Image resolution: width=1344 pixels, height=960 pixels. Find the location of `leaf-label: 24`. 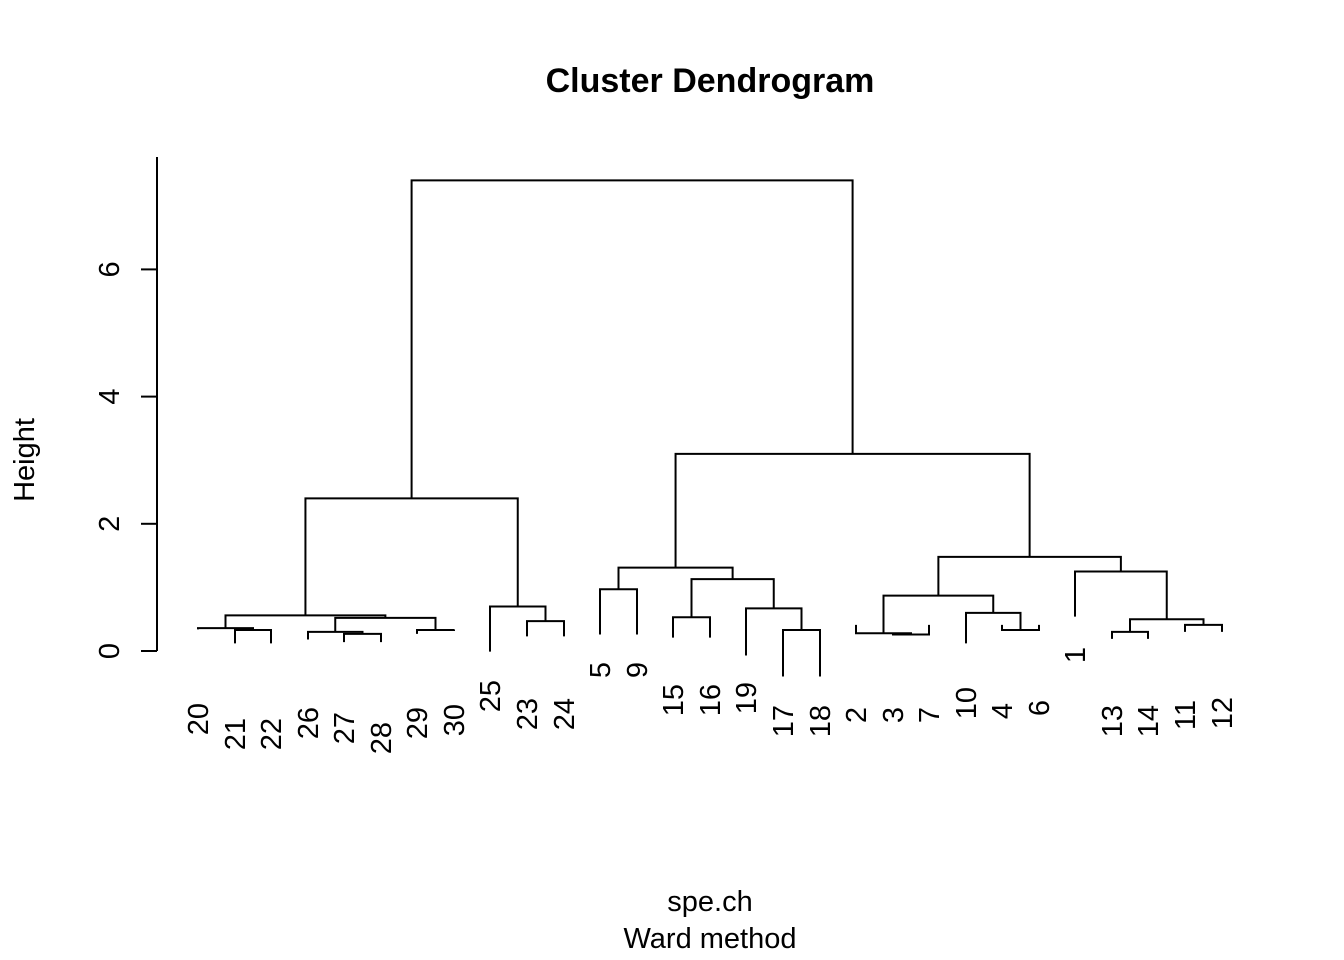

leaf-label: 24 is located at coordinates (565, 714).